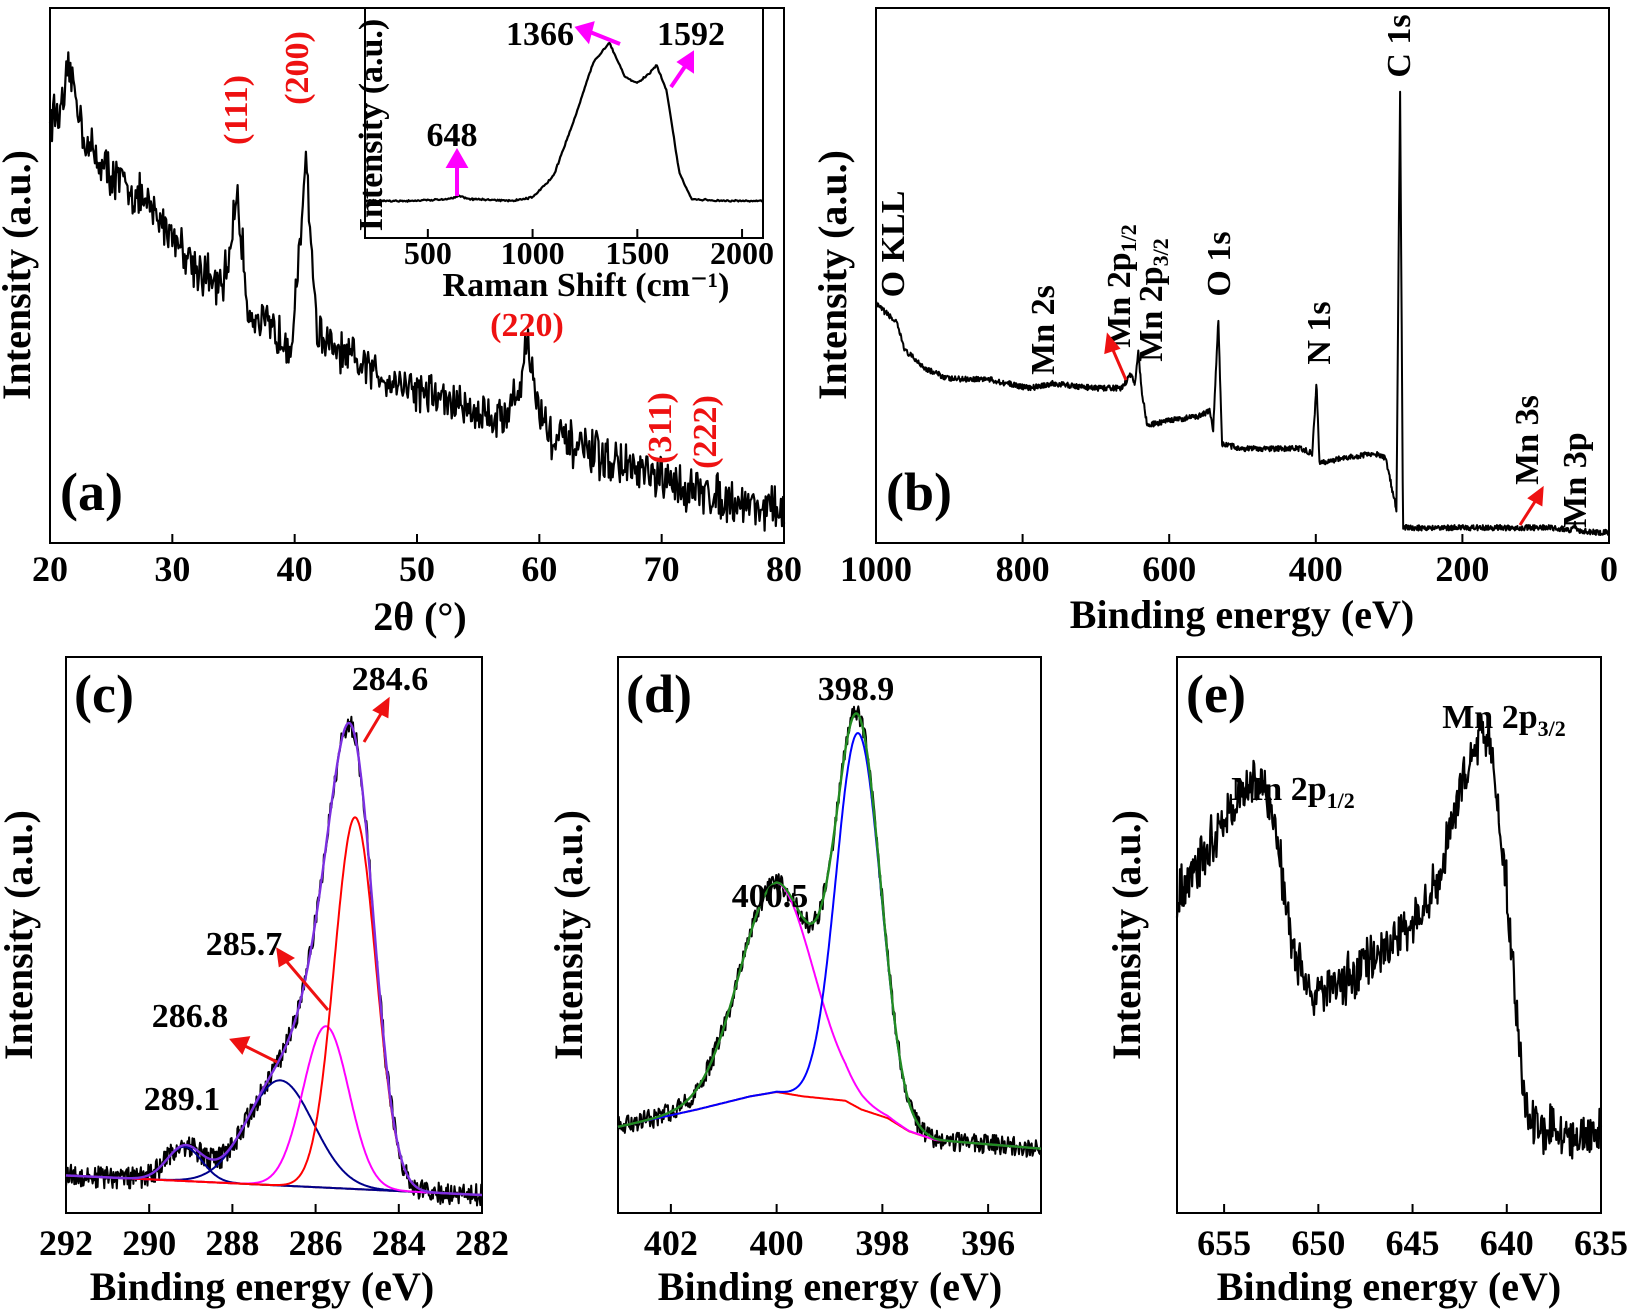 This screenshot has width=1639, height=1315. What do you see at coordinates (420, 616) in the screenshot?
I see `panel-a-xlabel: 2θ (°)` at bounding box center [420, 616].